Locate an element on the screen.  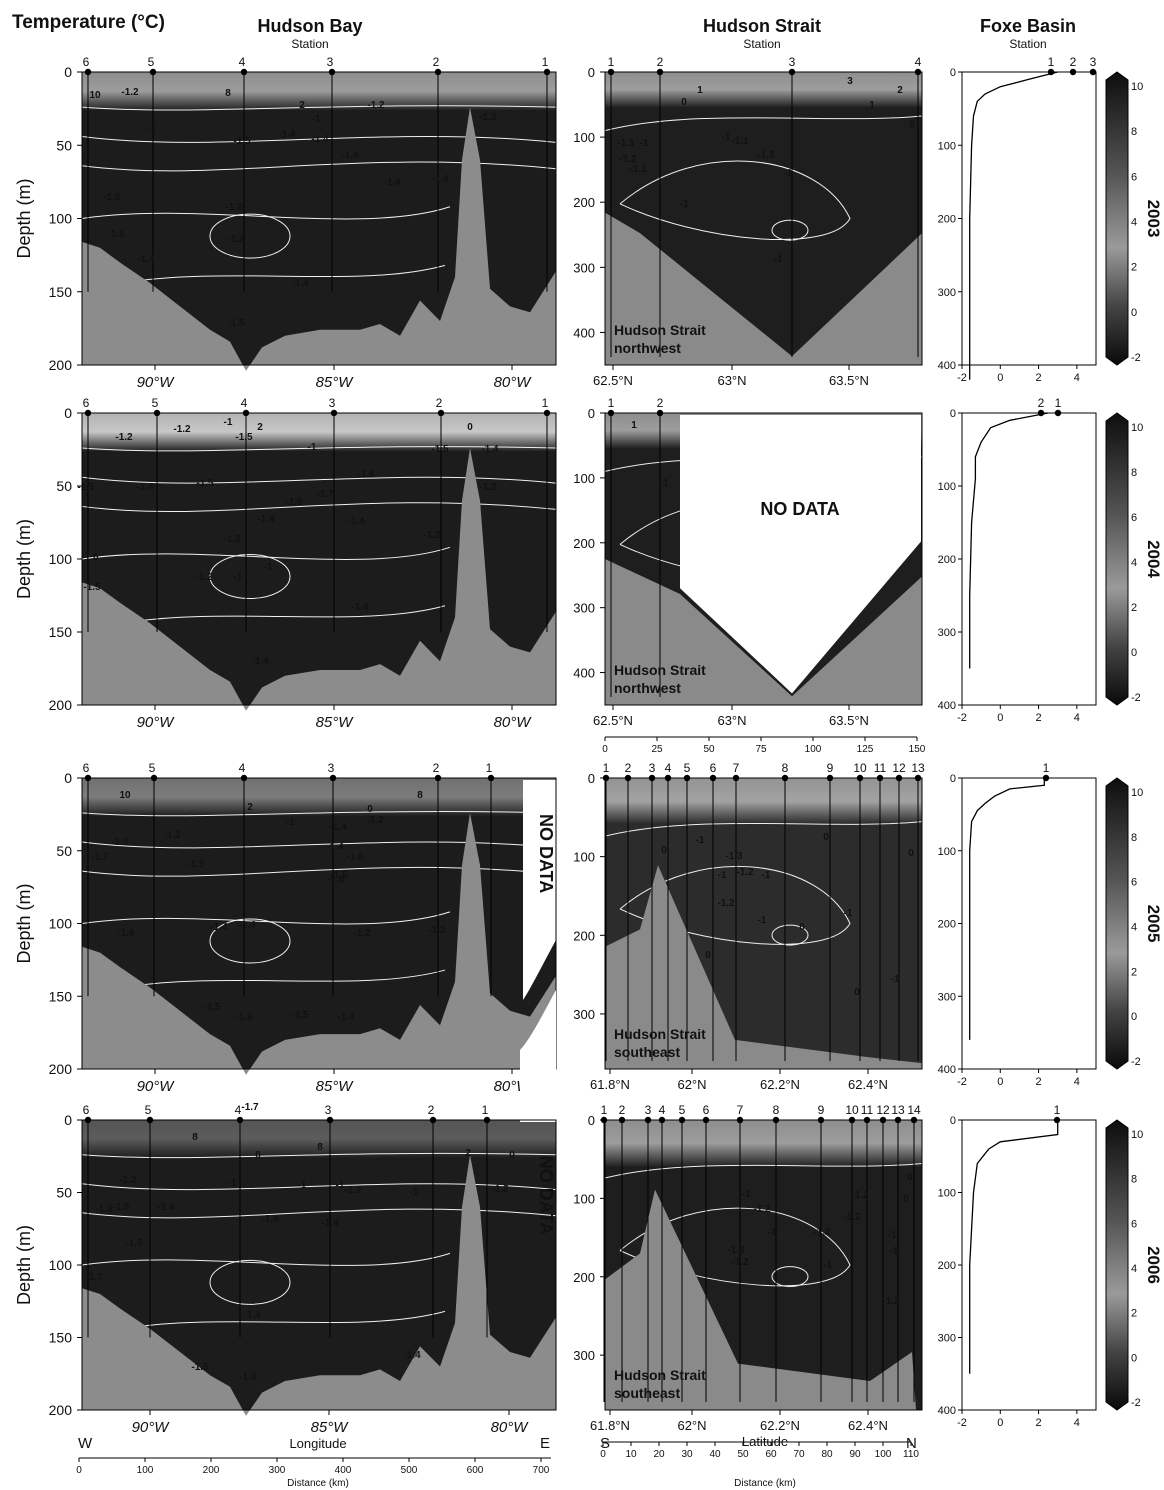
hudson-bay-warm-surface-layer is located at coordinates (319, 91).